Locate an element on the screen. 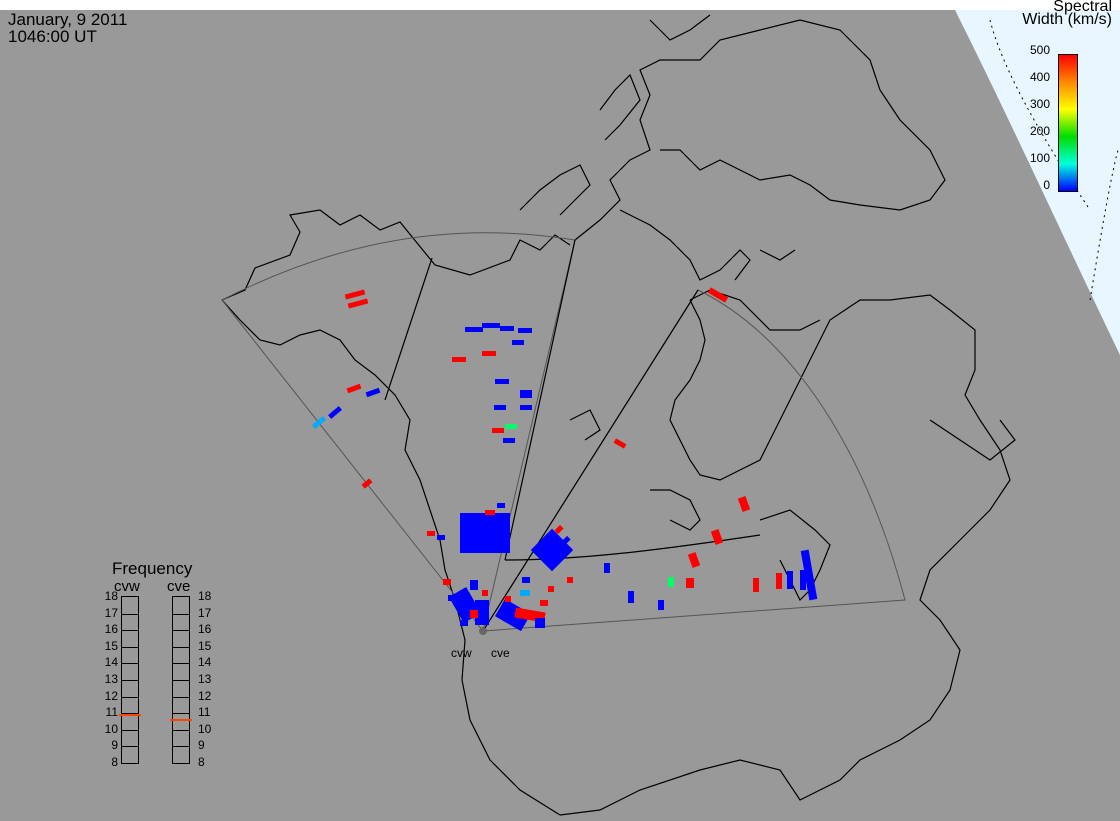 The image size is (1120, 821). colorbar-tick-100: 100 is located at coordinates (1039, 158).